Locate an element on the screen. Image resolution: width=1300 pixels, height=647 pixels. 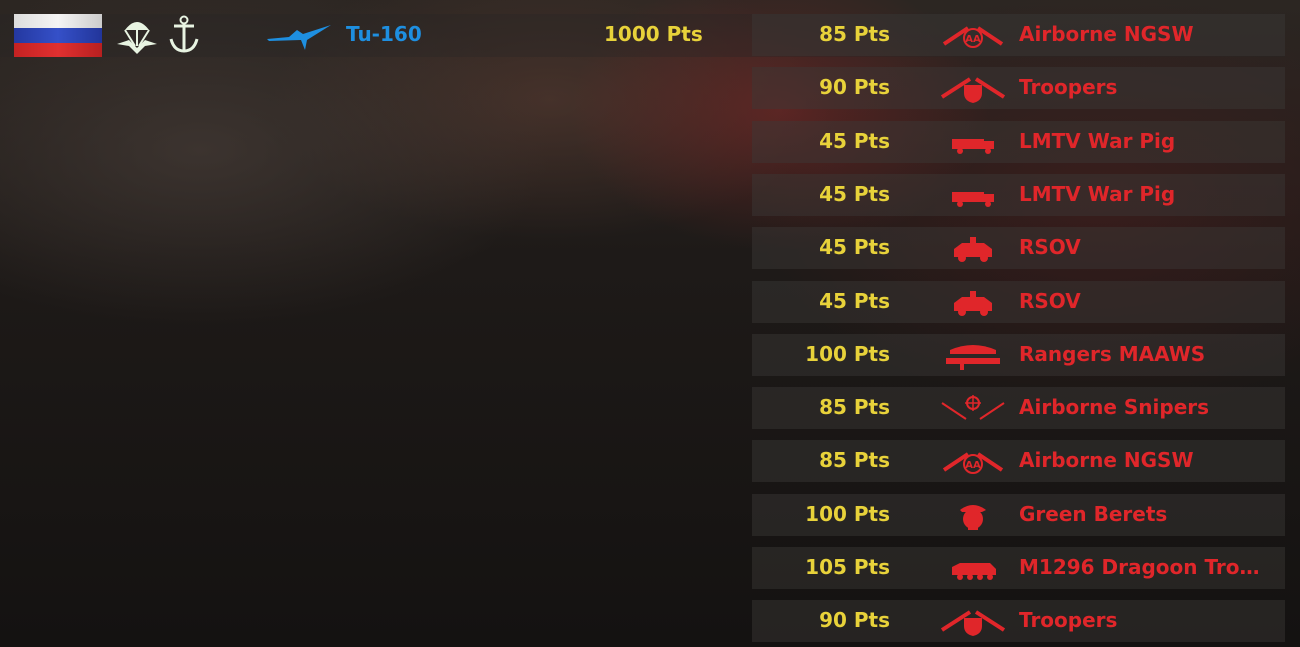
anchor-icon is located at coordinates (184, 34).